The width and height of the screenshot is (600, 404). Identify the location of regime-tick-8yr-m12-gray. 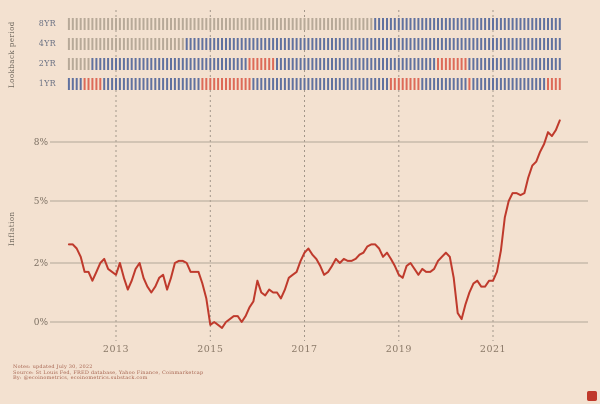
(116, 24).